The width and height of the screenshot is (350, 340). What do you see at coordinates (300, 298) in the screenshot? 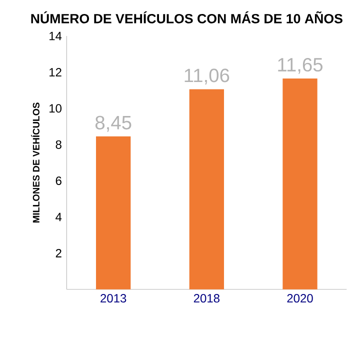
I see `x-tick-label: 2020` at bounding box center [300, 298].